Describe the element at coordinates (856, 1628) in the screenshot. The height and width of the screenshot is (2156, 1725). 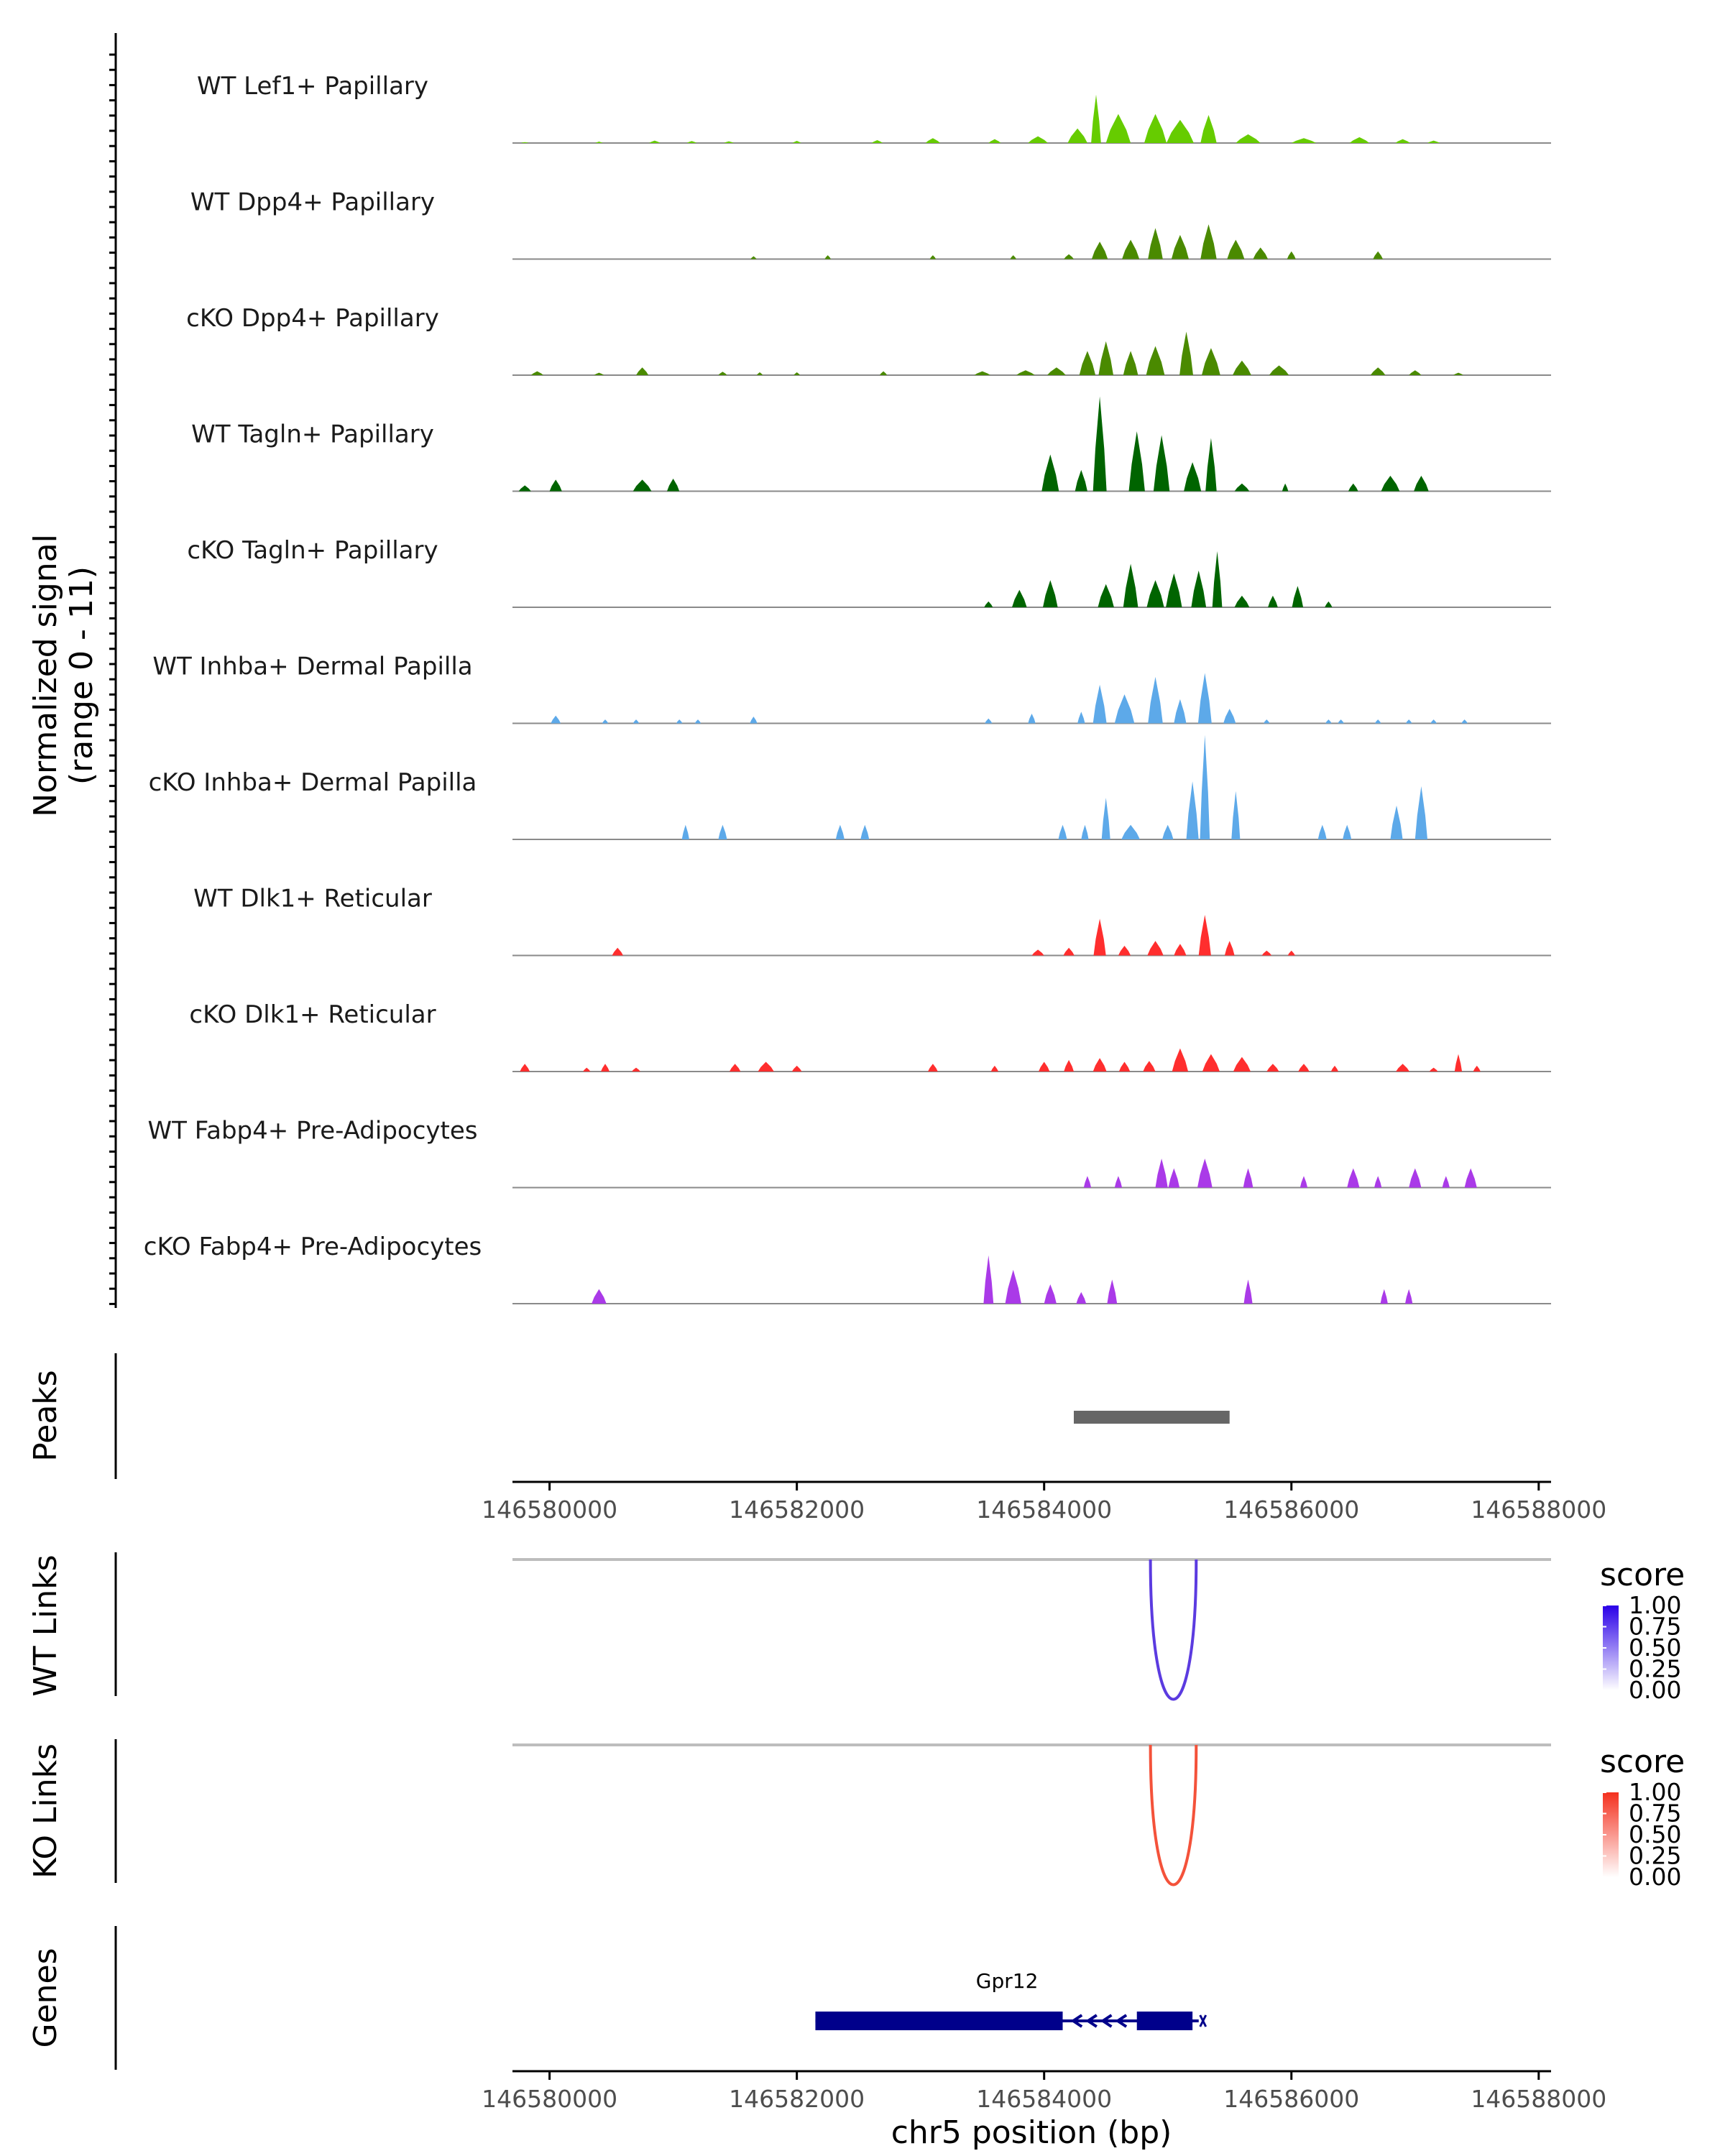
I see `wt-links-panel: WT Links score 1.000.750.500.250.00` at that location.